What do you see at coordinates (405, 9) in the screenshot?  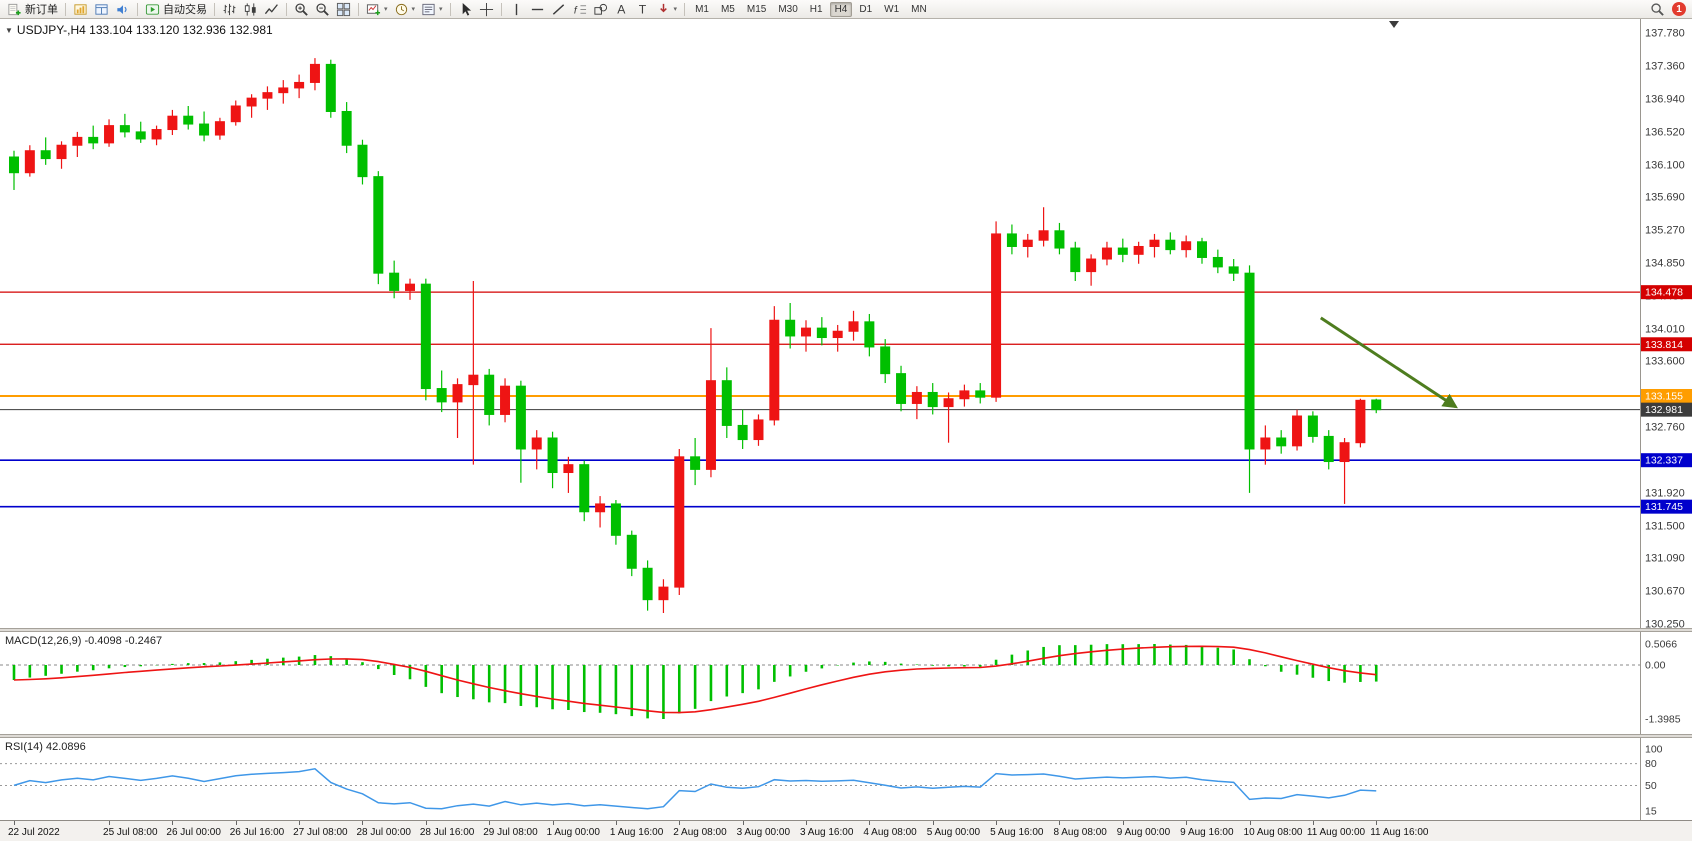 I see `profiles-button: ▾` at bounding box center [405, 9].